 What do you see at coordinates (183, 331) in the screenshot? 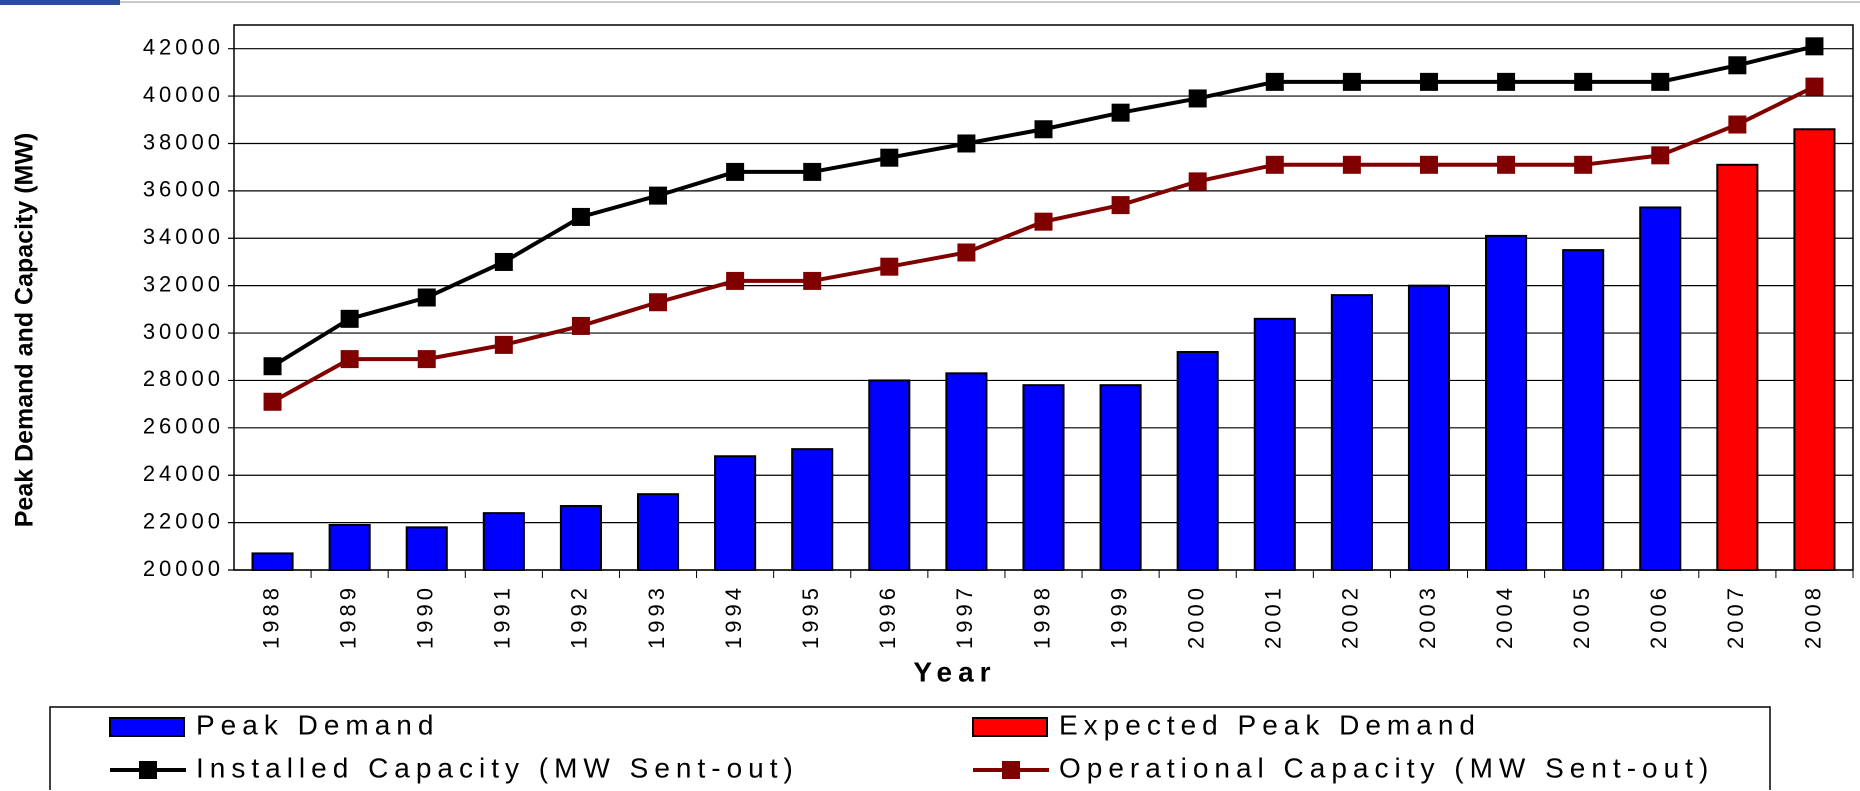
I see `y-tick-label: 30000` at bounding box center [183, 331].